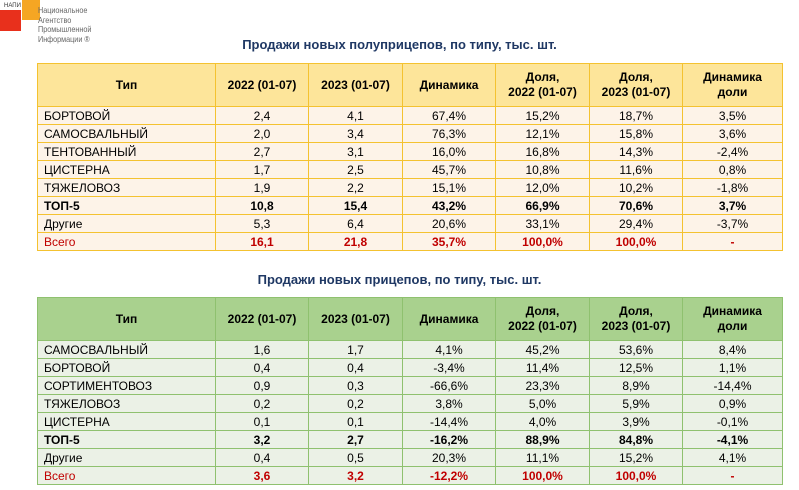  I want to click on table-row: ТОП-5 10,8 15,4 43,2% 66,9% 70,6% 3,7%, so click(410, 205).